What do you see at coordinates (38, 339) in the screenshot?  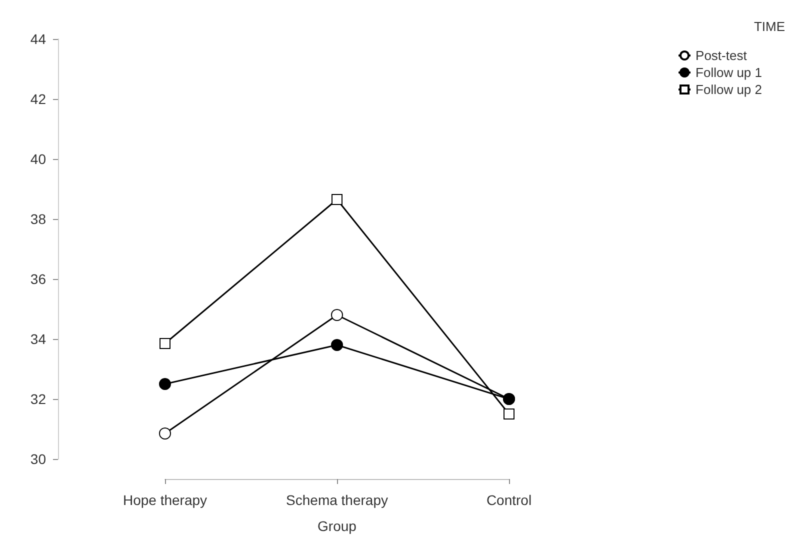 I see `y-tick-label: 34` at bounding box center [38, 339].